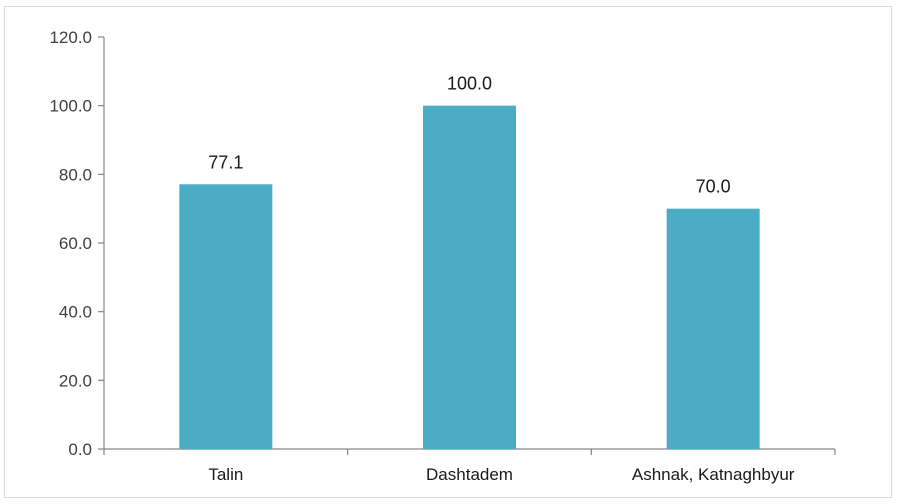 Image resolution: width=899 pixels, height=504 pixels. Describe the element at coordinates (75, 312) in the screenshot. I see `y-tick-label: 40.0` at that location.